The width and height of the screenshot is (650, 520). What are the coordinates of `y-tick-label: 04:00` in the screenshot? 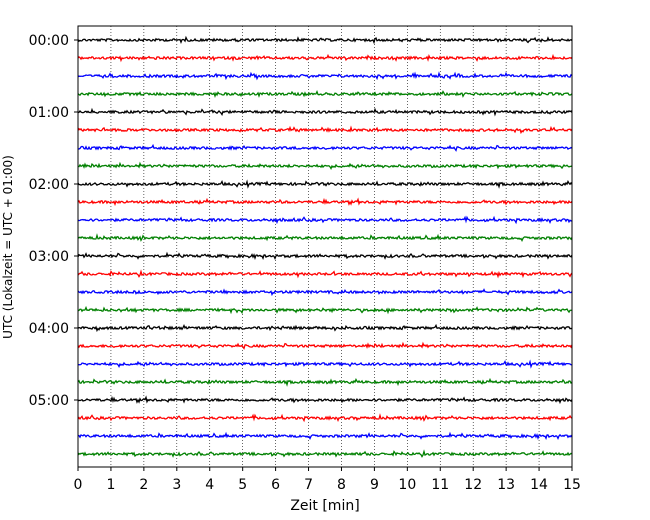 It's located at (49, 329).